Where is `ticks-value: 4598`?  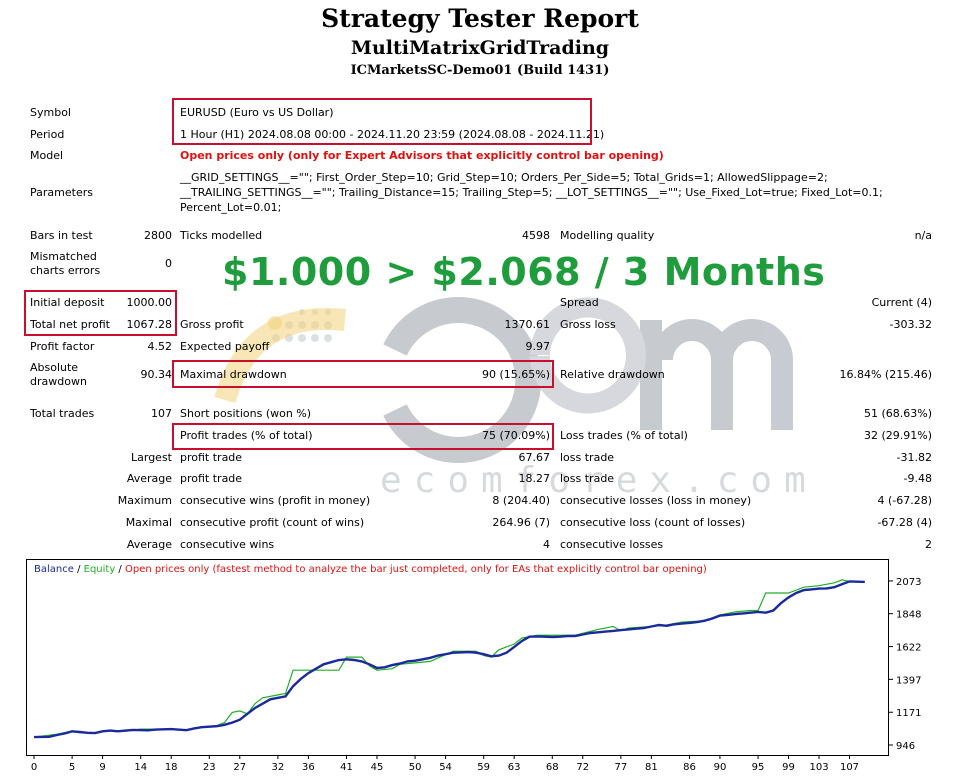 ticks-value: 4598 is located at coordinates (536, 235).